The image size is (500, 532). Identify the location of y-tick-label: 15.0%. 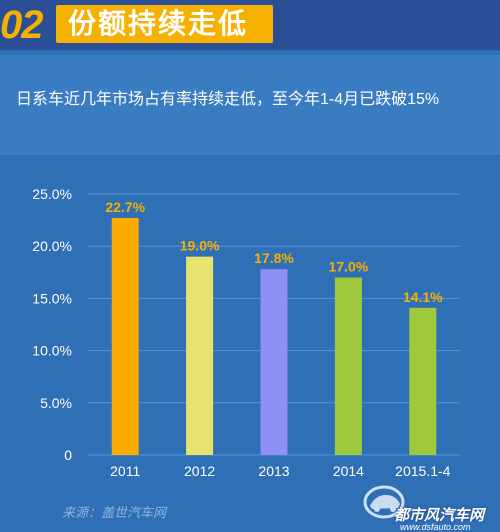
(52, 298).